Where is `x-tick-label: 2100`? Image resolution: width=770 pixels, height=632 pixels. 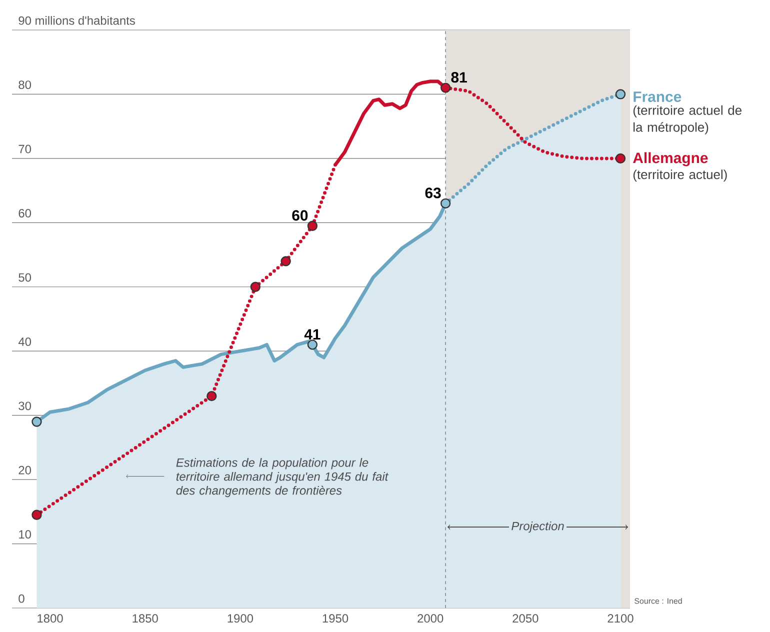
x-tick-label: 2100 is located at coordinates (621, 618).